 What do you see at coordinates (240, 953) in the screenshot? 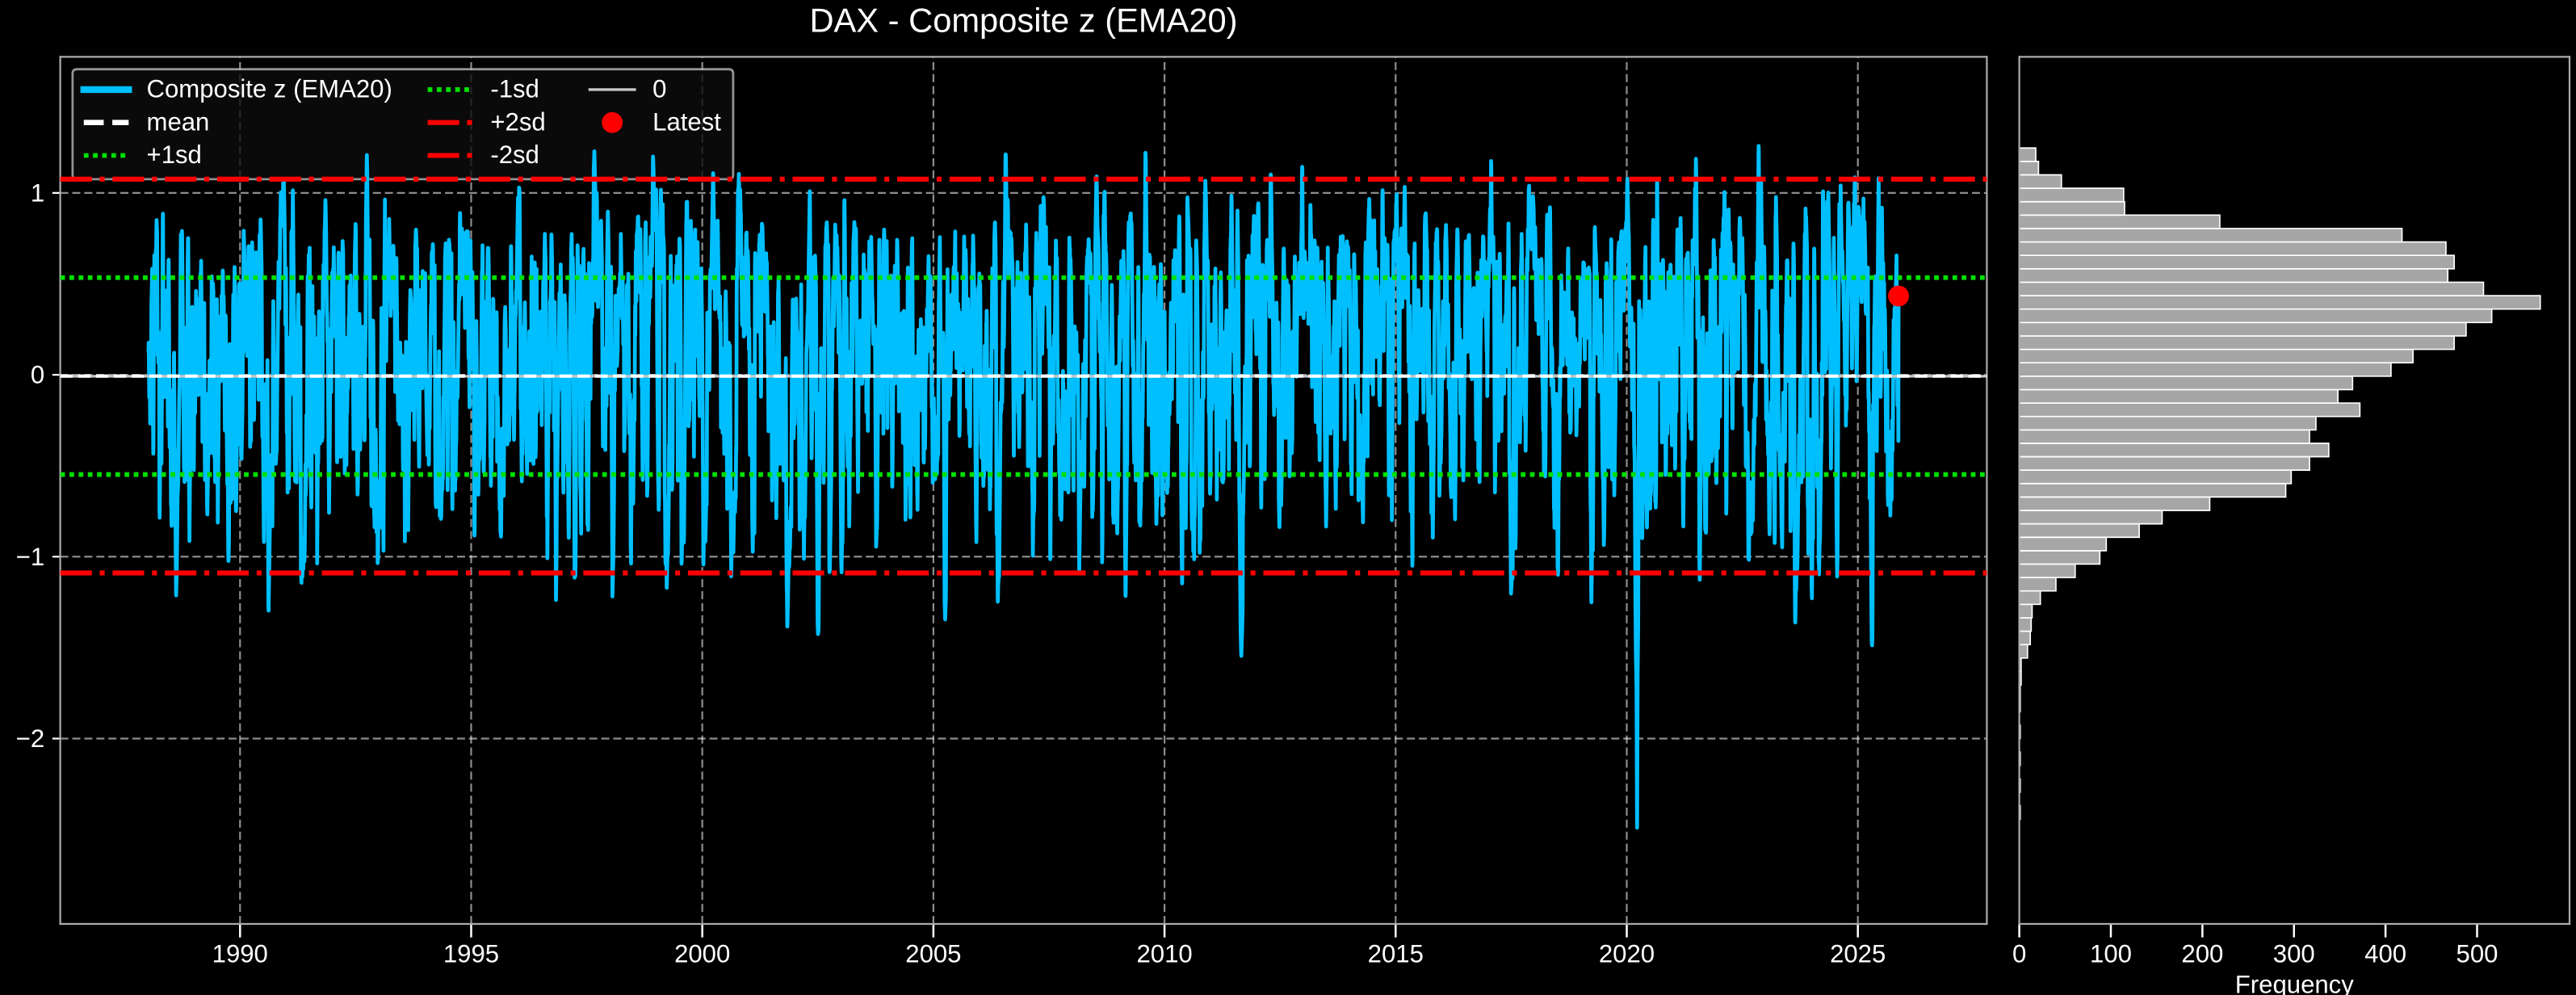
I see `svg-text: 1990` at bounding box center [240, 953].